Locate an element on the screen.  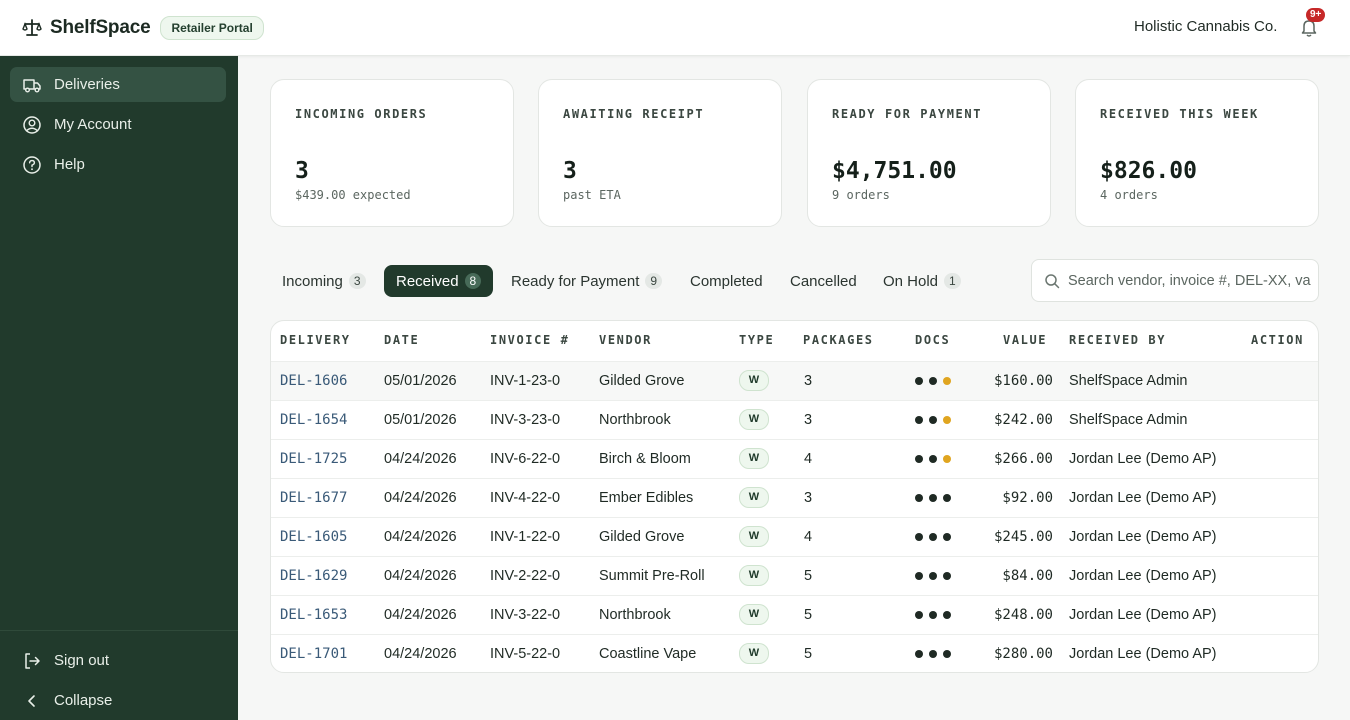
stat-card-ready-for-payment: READY FOR PAYMENT $4,751.00 9 orders is located at coordinates (929, 153).